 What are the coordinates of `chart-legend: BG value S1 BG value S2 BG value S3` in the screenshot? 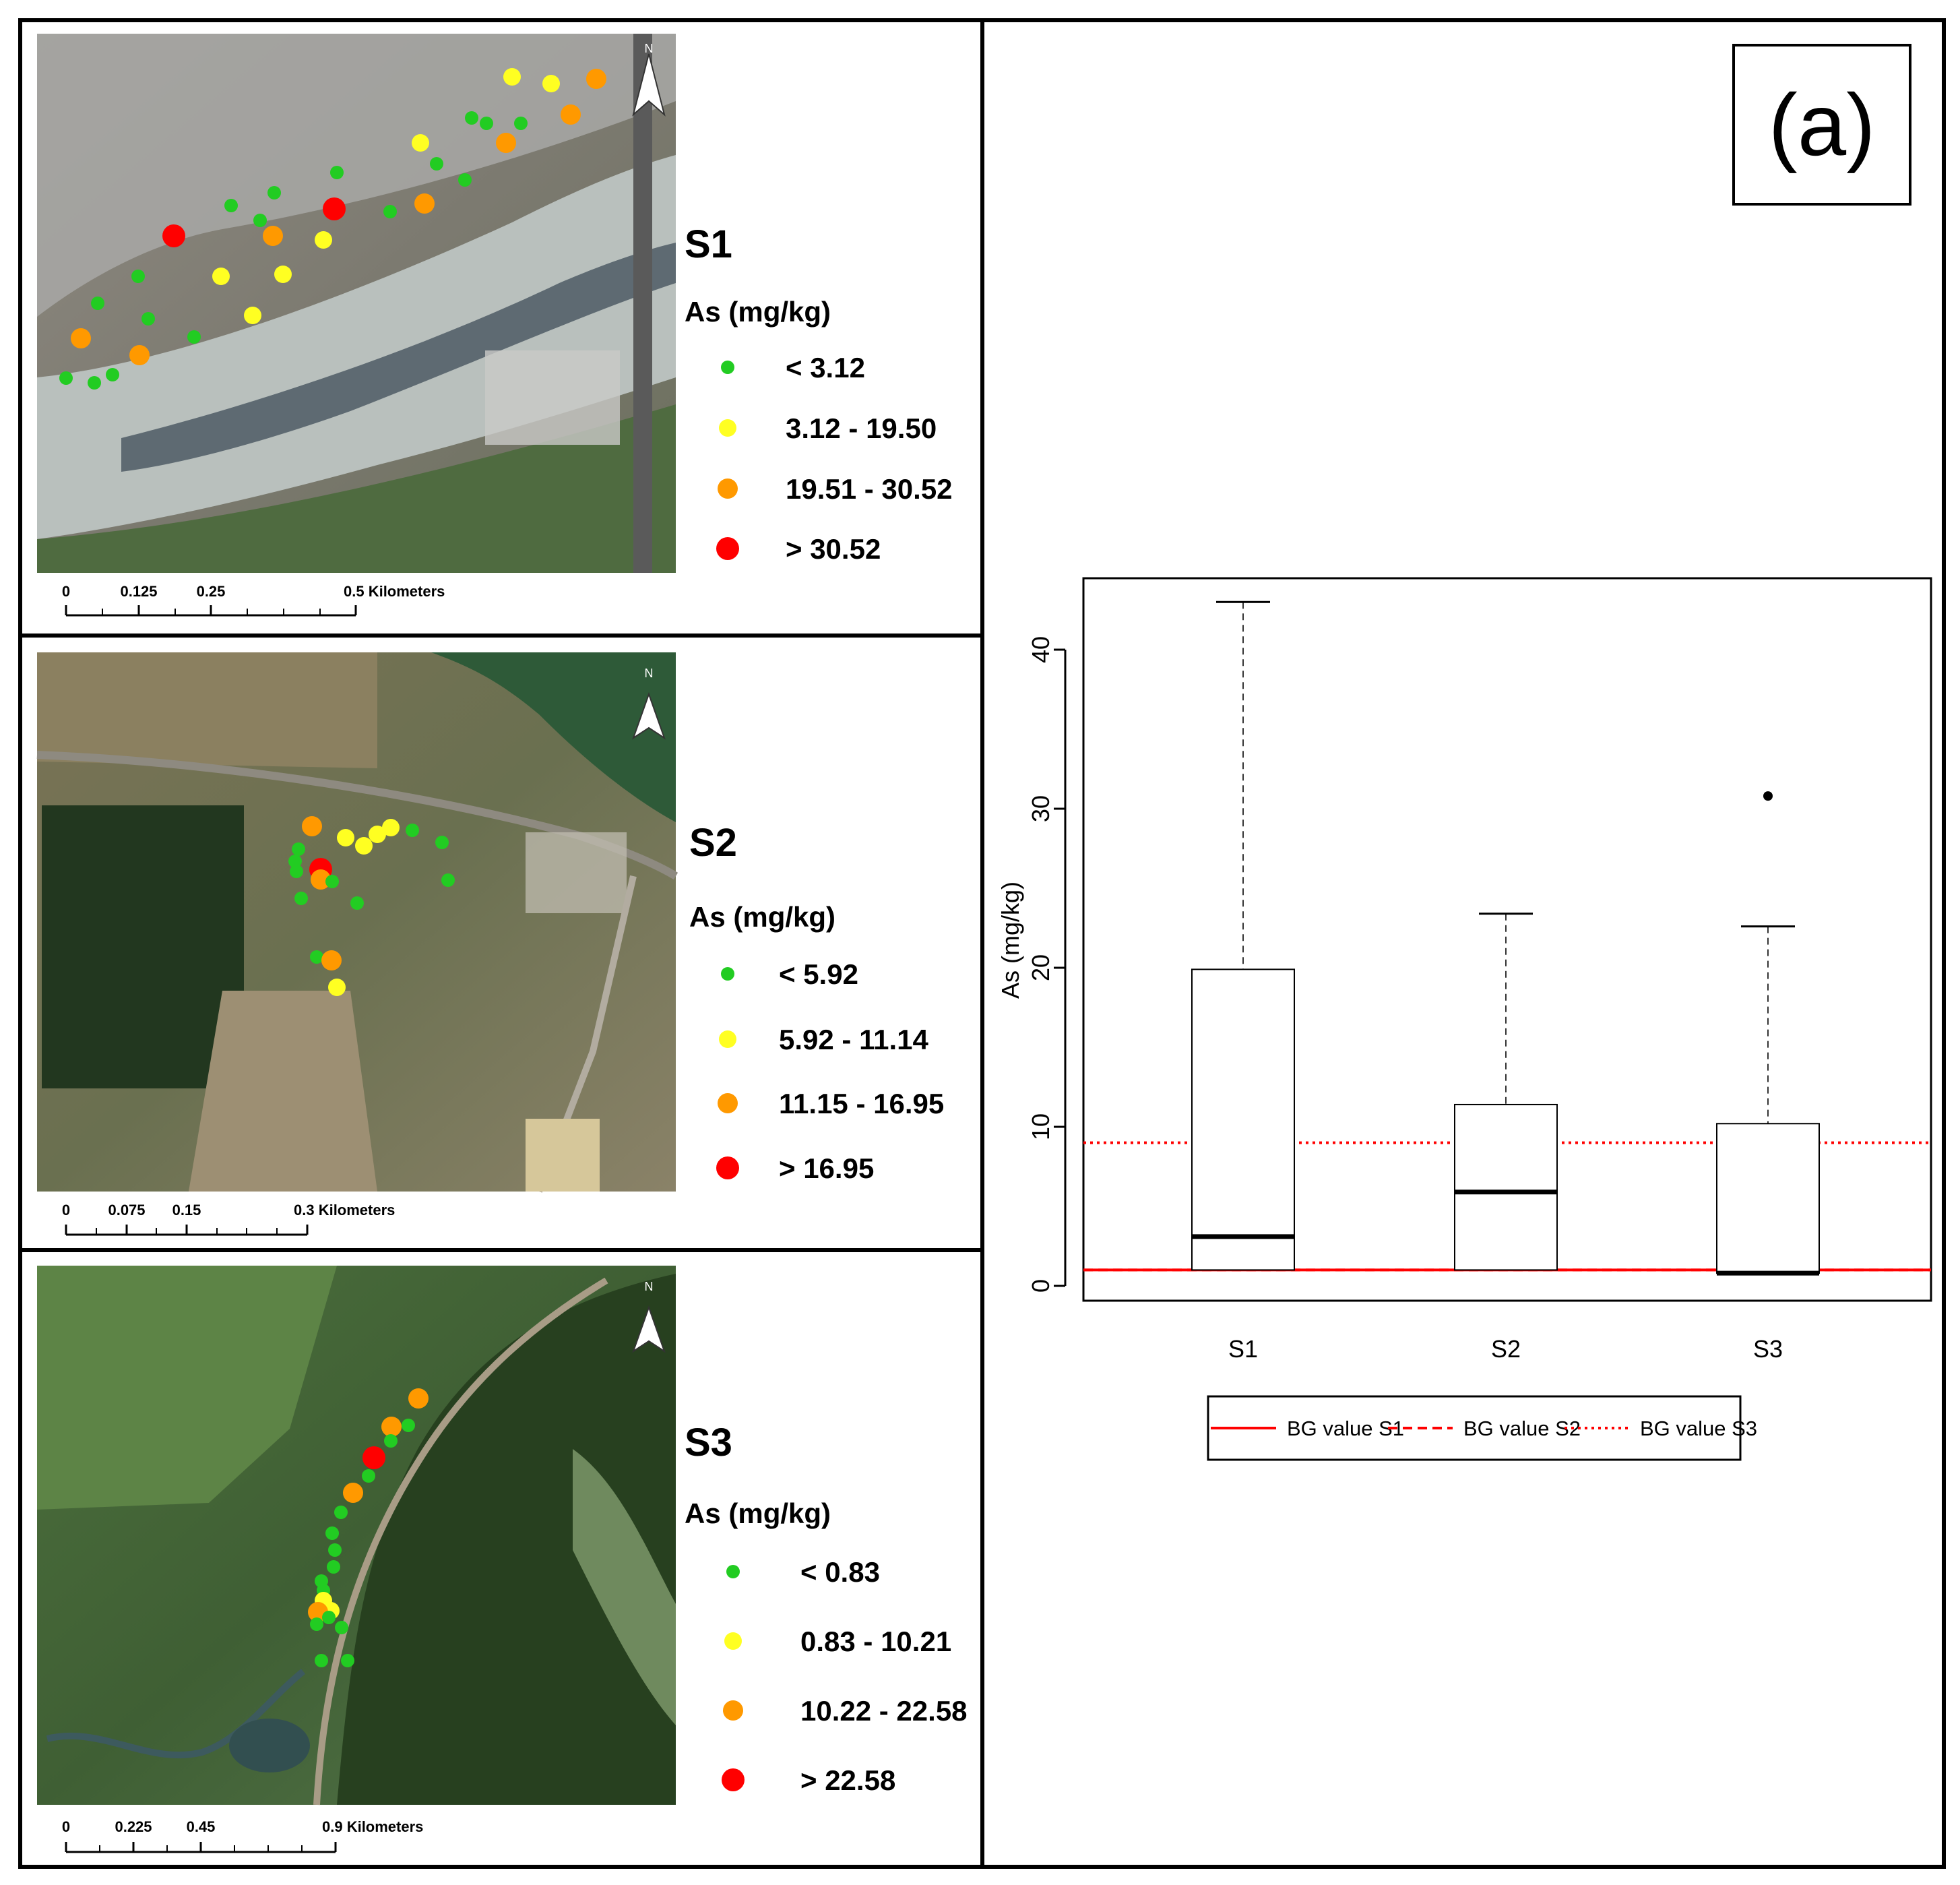 It's located at (1482, 1428).